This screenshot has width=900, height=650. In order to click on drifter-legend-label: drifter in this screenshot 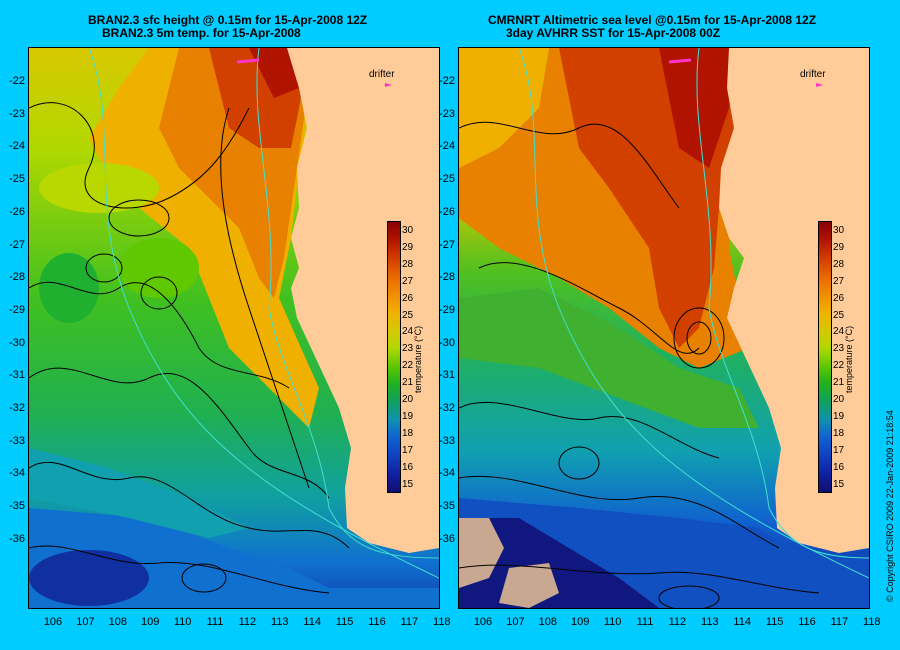, I will do `click(382, 74)`.